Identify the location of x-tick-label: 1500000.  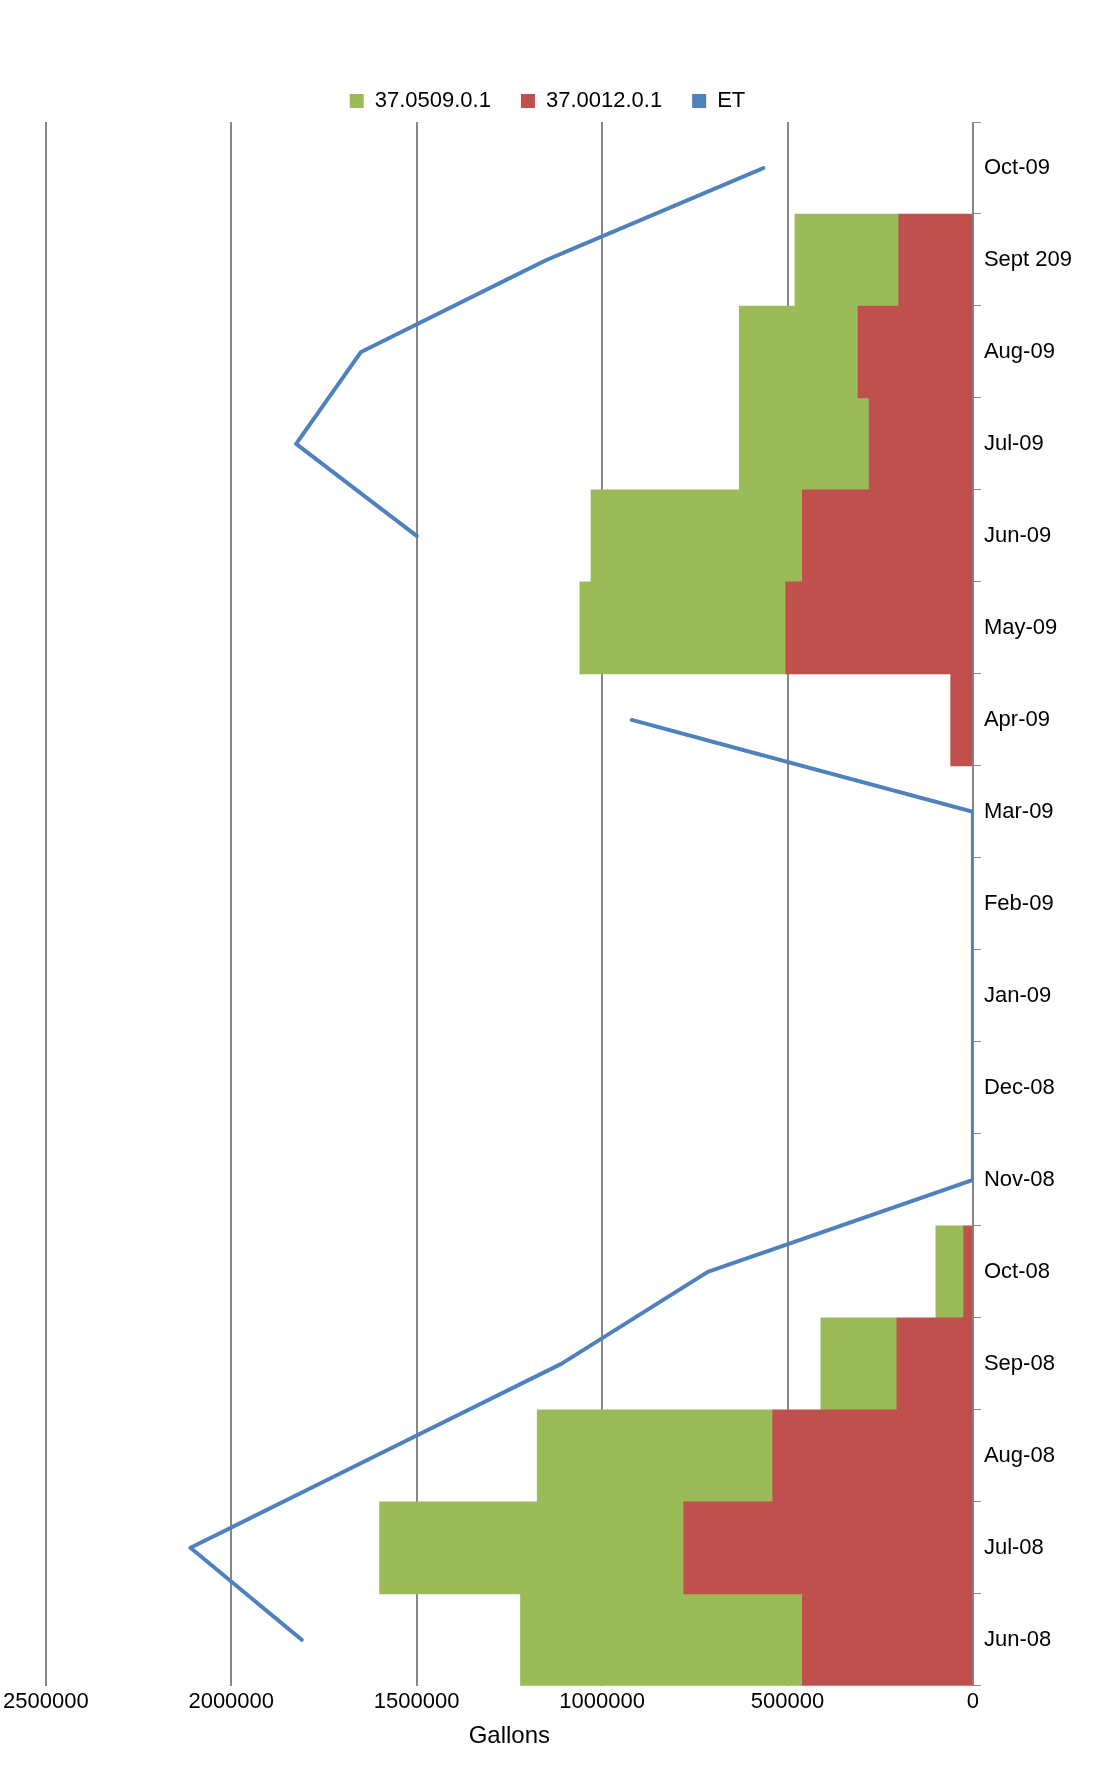
(416, 1701).